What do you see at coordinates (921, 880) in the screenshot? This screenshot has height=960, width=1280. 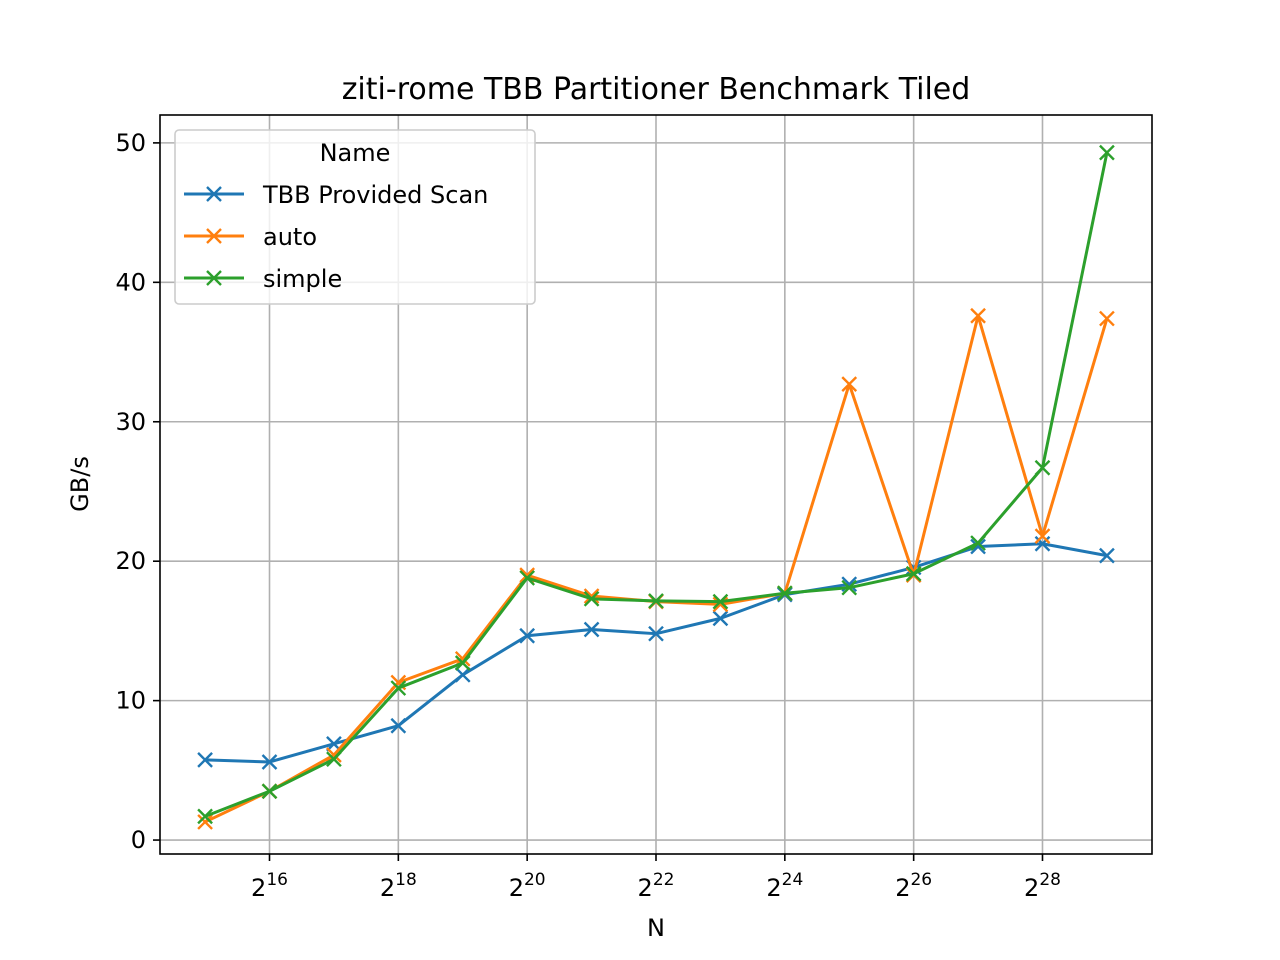 I see `x-tick-exponent: 26` at bounding box center [921, 880].